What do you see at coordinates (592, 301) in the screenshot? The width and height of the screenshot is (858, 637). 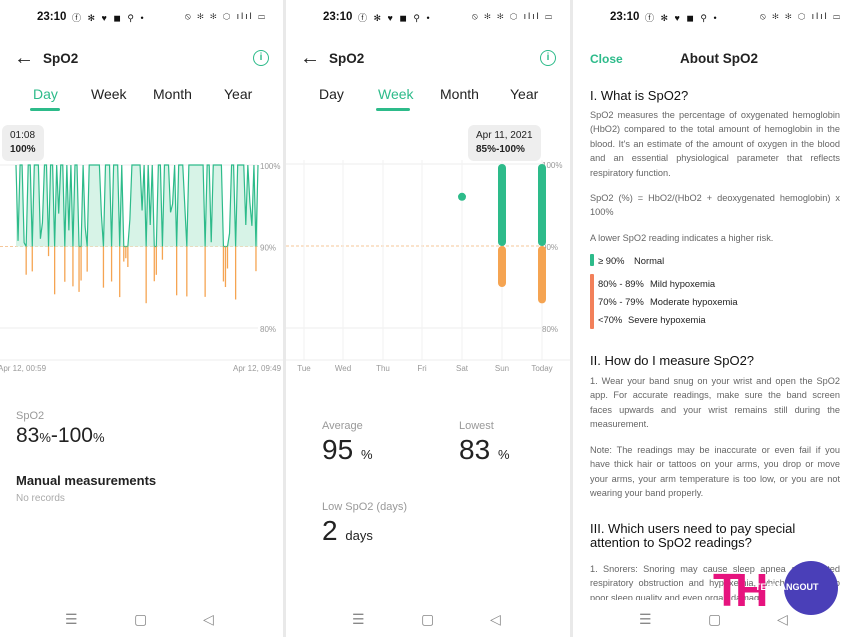 I see `hypoxemia-color-bar` at bounding box center [592, 301].